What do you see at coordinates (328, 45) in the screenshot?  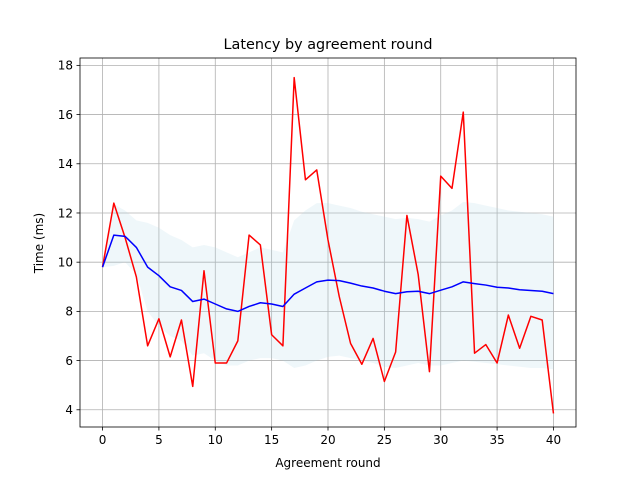 I see `chart-title: Latency by agreement round` at bounding box center [328, 45].